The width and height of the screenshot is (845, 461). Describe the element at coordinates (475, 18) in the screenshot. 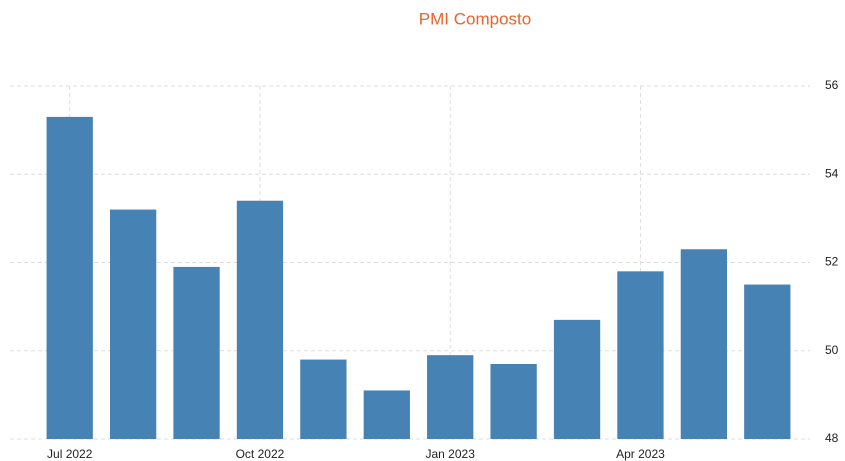

I see `chart-title: PMI Composto` at that location.